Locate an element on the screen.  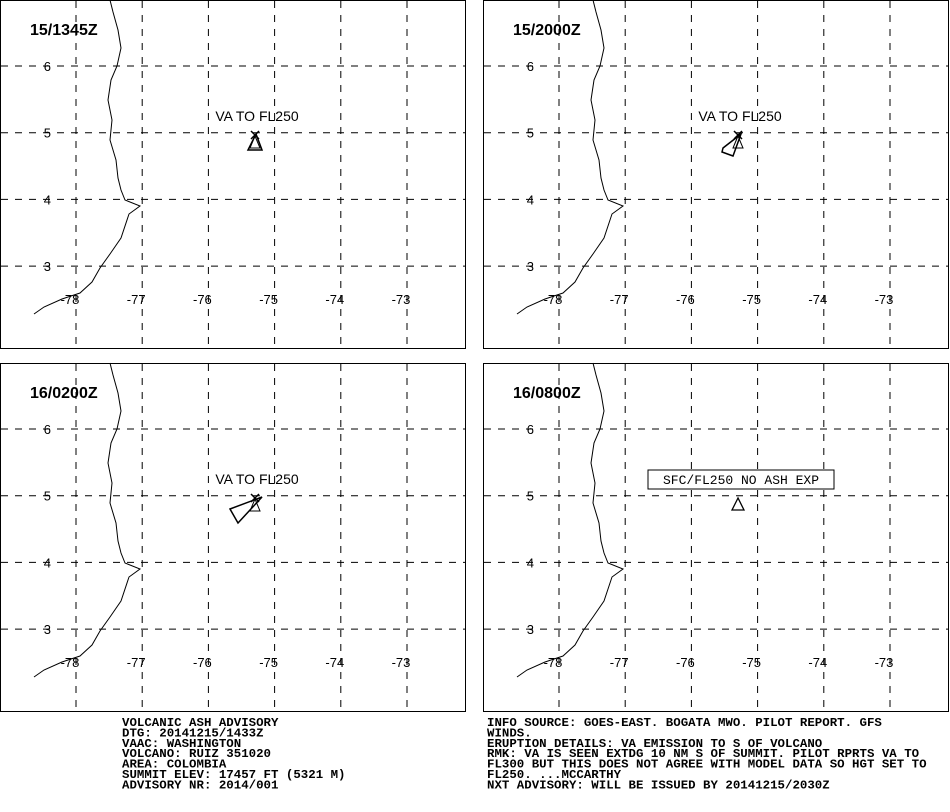
label-box is located at coordinates (741, 479).